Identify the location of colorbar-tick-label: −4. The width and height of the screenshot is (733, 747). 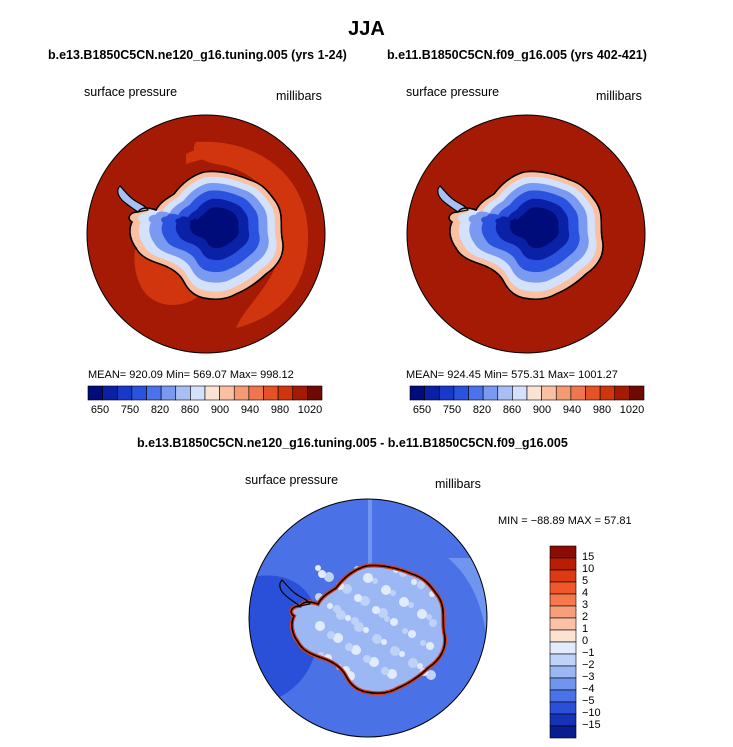
(588, 689).